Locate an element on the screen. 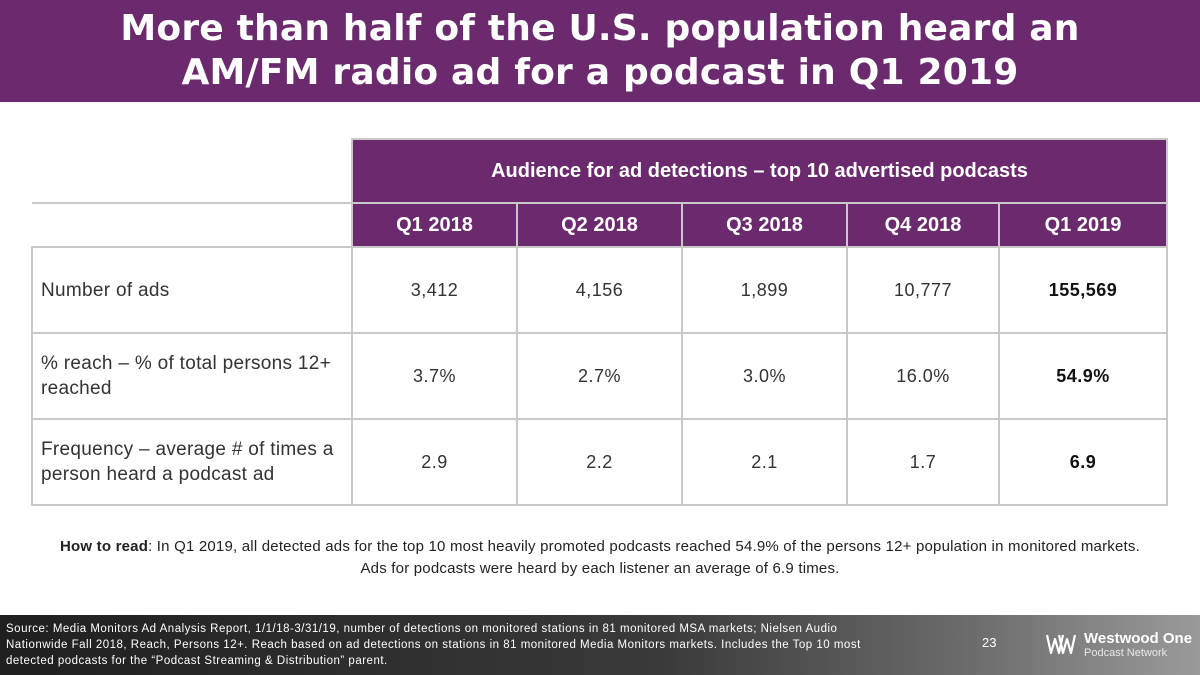 The height and width of the screenshot is (675, 1200). column-header-q4-2018: Q4 2018 is located at coordinates (923, 225).